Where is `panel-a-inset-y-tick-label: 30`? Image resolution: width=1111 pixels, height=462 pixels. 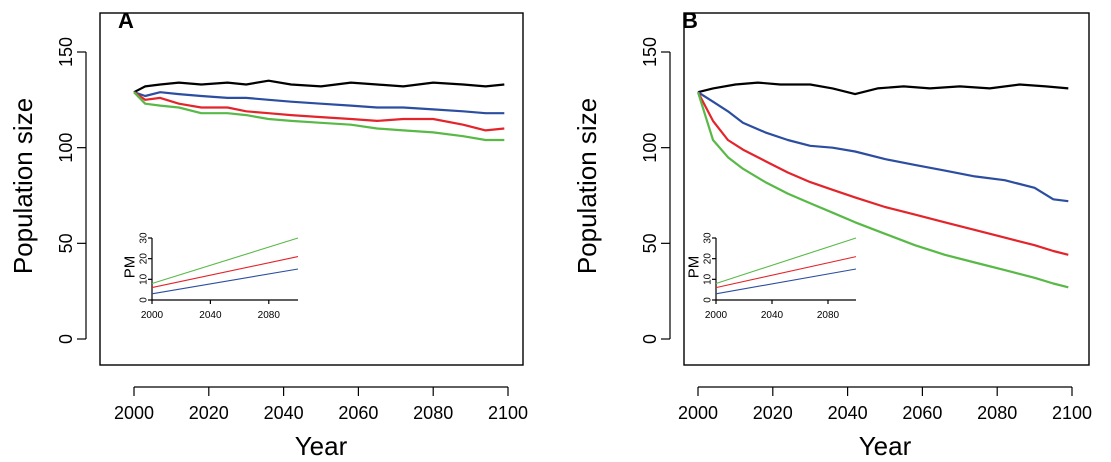
panel-a-inset-y-tick-label: 30 is located at coordinates (144, 238).